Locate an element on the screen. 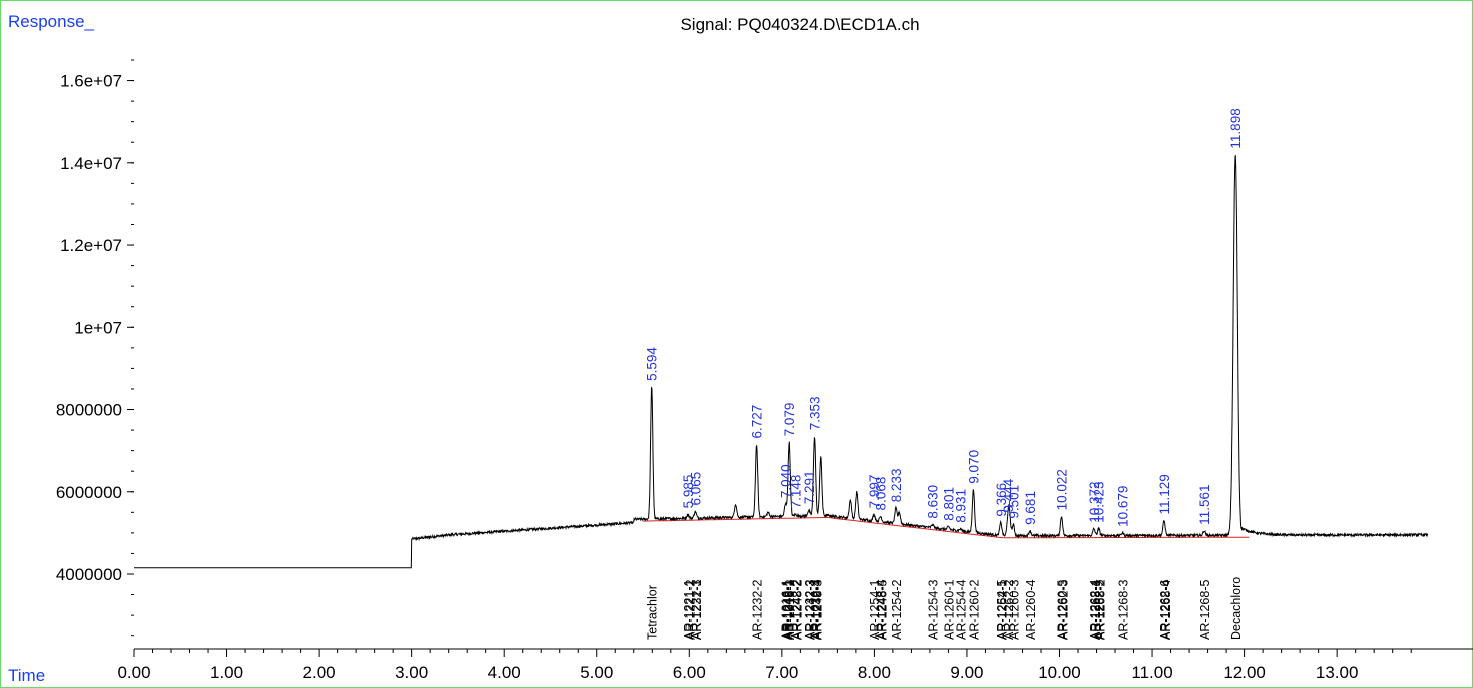  peak-label: 6.065 is located at coordinates (695, 489).